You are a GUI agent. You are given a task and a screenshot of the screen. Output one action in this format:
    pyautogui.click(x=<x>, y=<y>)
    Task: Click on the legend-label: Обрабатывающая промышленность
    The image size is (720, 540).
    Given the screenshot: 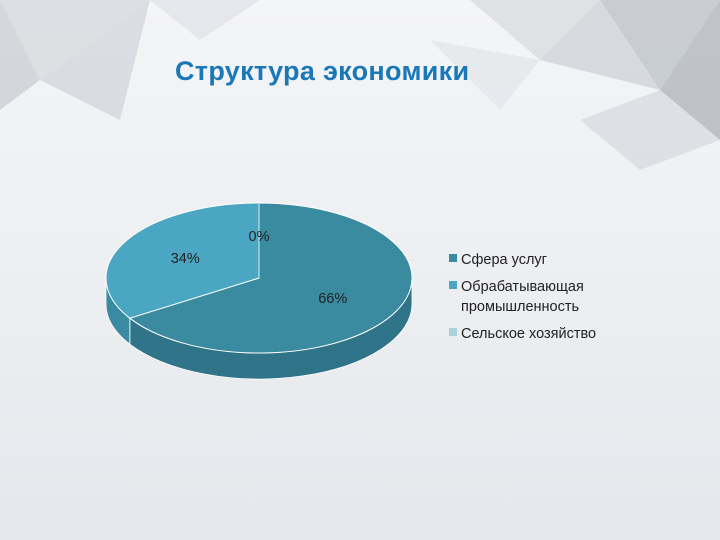 What is the action you would take?
    pyautogui.click(x=522, y=297)
    